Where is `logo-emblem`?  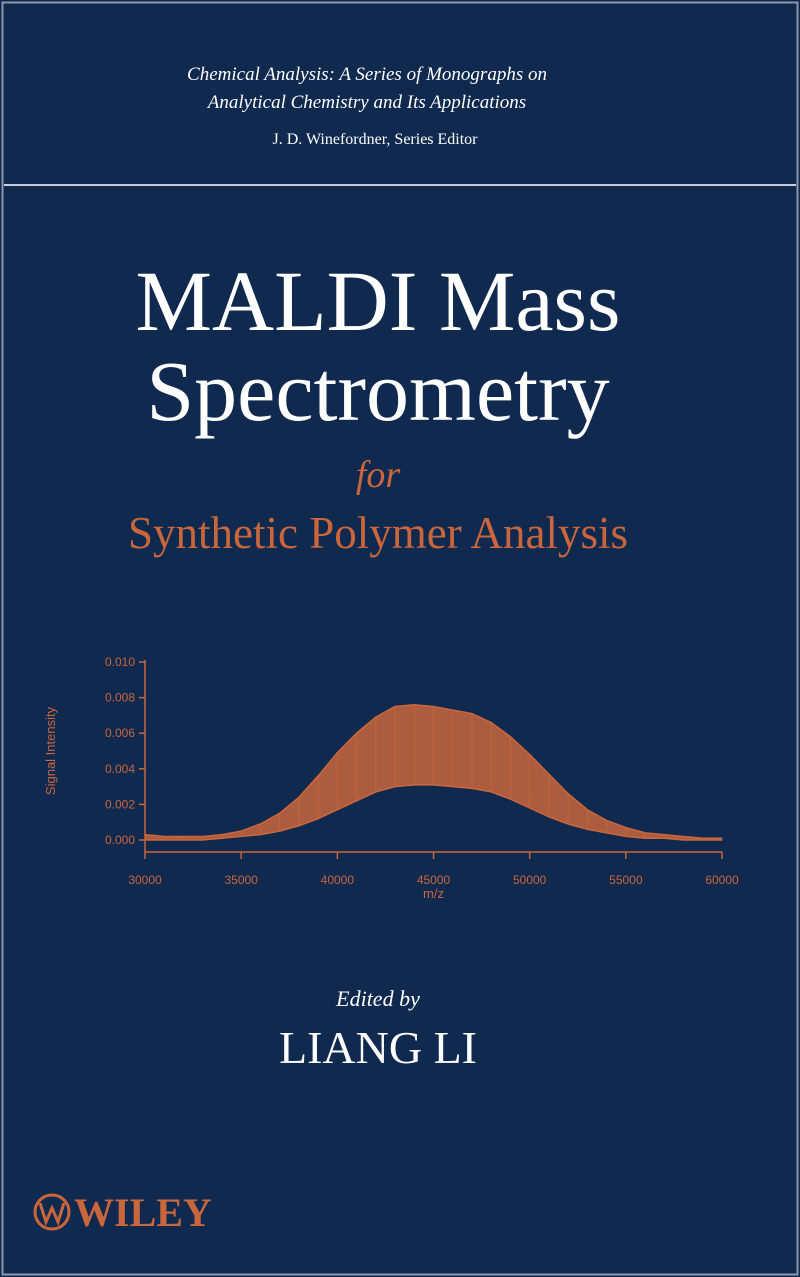 logo-emblem is located at coordinates (52, 1212).